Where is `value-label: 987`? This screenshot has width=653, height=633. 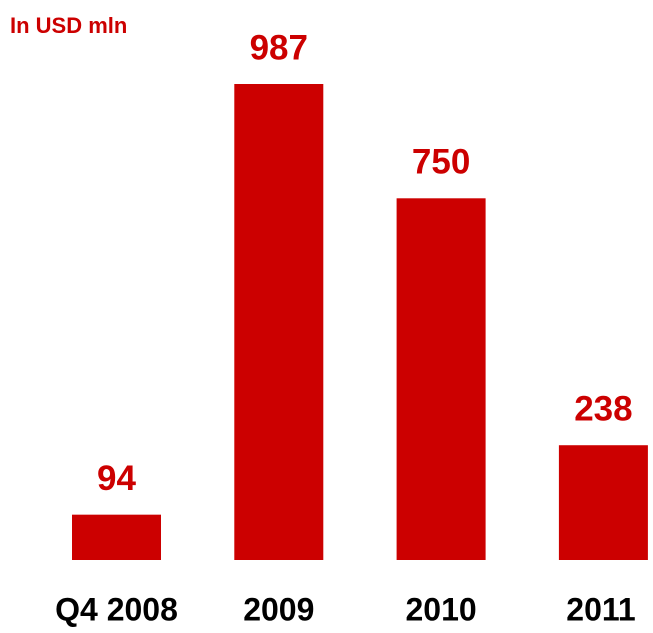 value-label: 987 is located at coordinates (279, 47).